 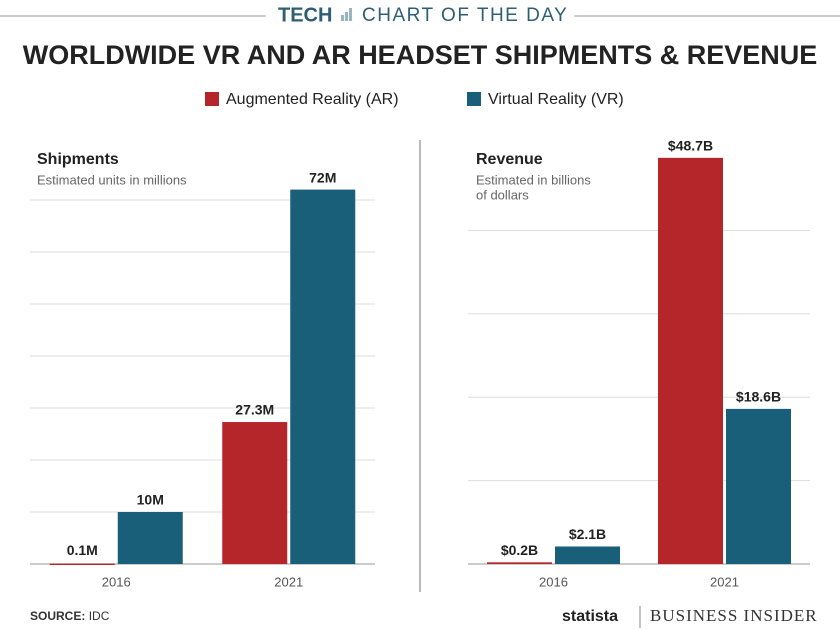 I want to click on source-label: SOURCE: IDC, so click(x=70, y=616).